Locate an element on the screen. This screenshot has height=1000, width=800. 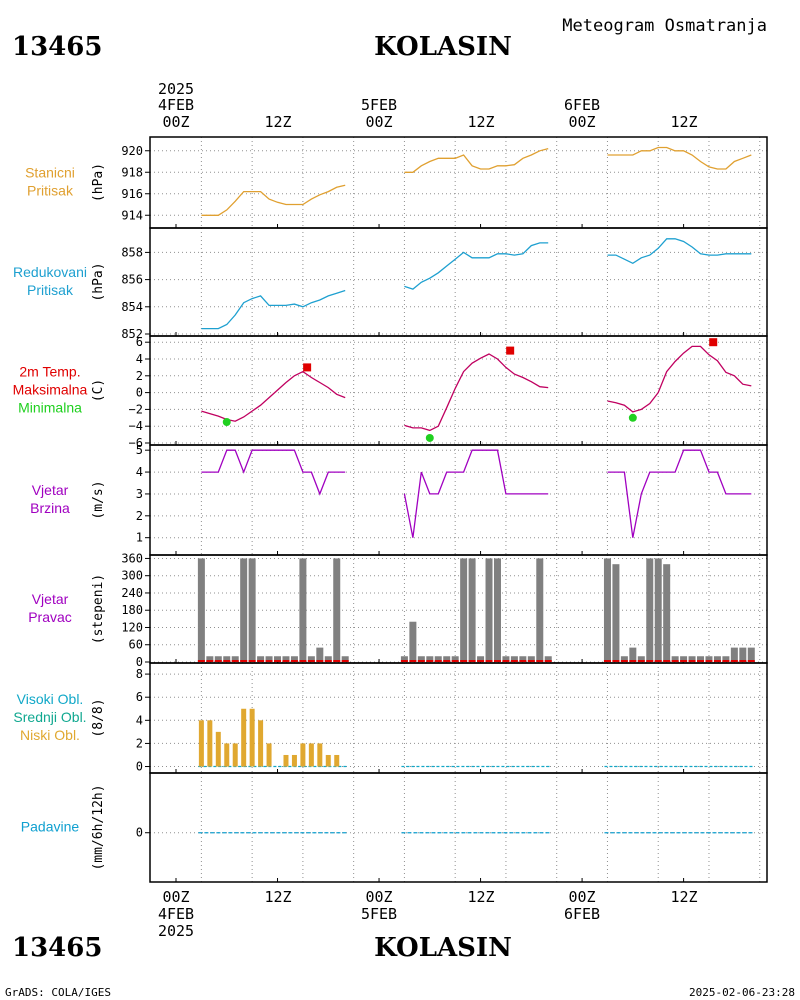
reduced_pressure-label-line: Pritisak is located at coordinates (50, 290).